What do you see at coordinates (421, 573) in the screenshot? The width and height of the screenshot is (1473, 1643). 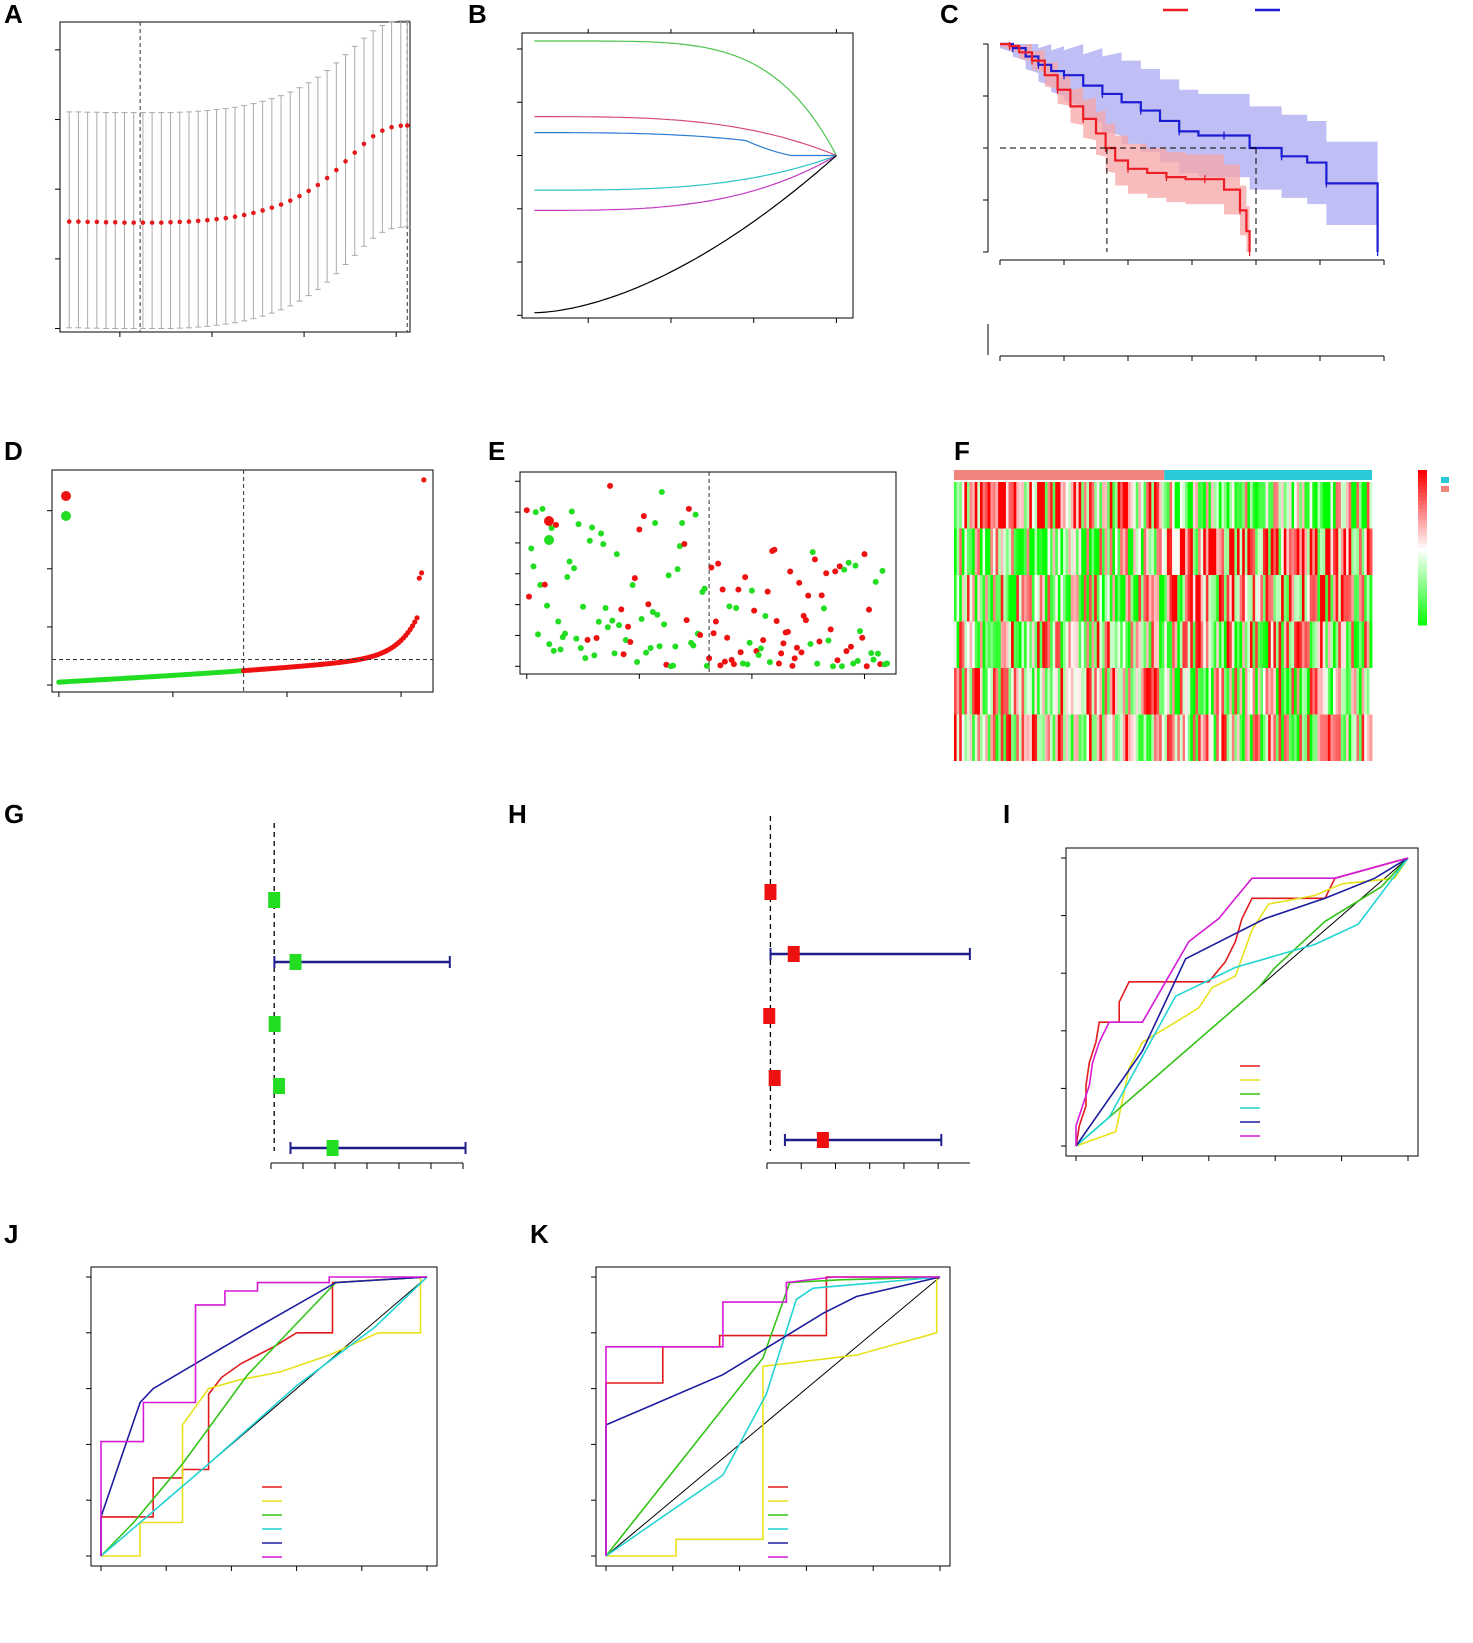 I see `high-risk-point` at bounding box center [421, 573].